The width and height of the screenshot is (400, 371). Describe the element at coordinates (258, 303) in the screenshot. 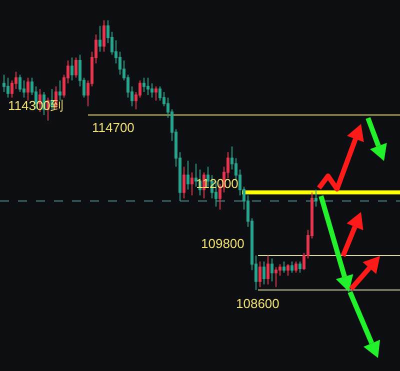

I see `text: 108600` at that location.